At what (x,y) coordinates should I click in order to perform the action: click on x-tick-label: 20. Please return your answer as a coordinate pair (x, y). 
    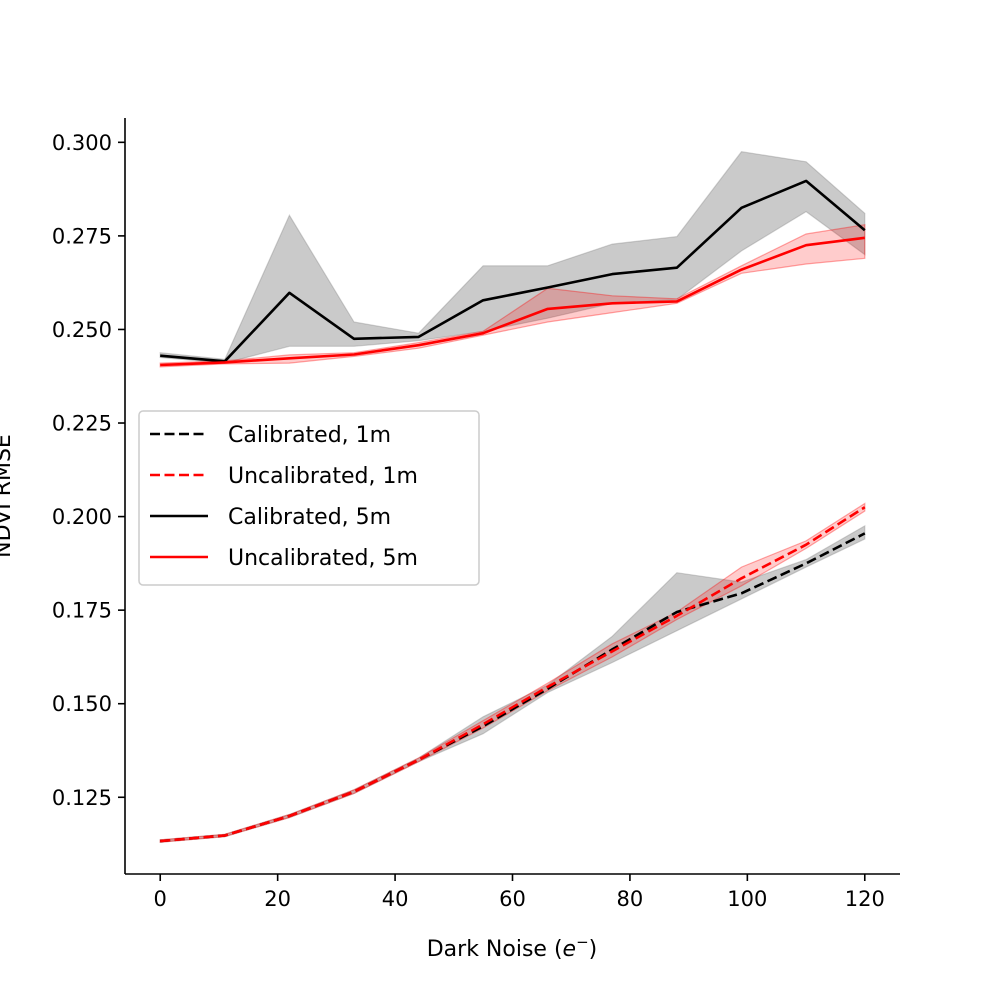
    Looking at the image, I should click on (277, 899).